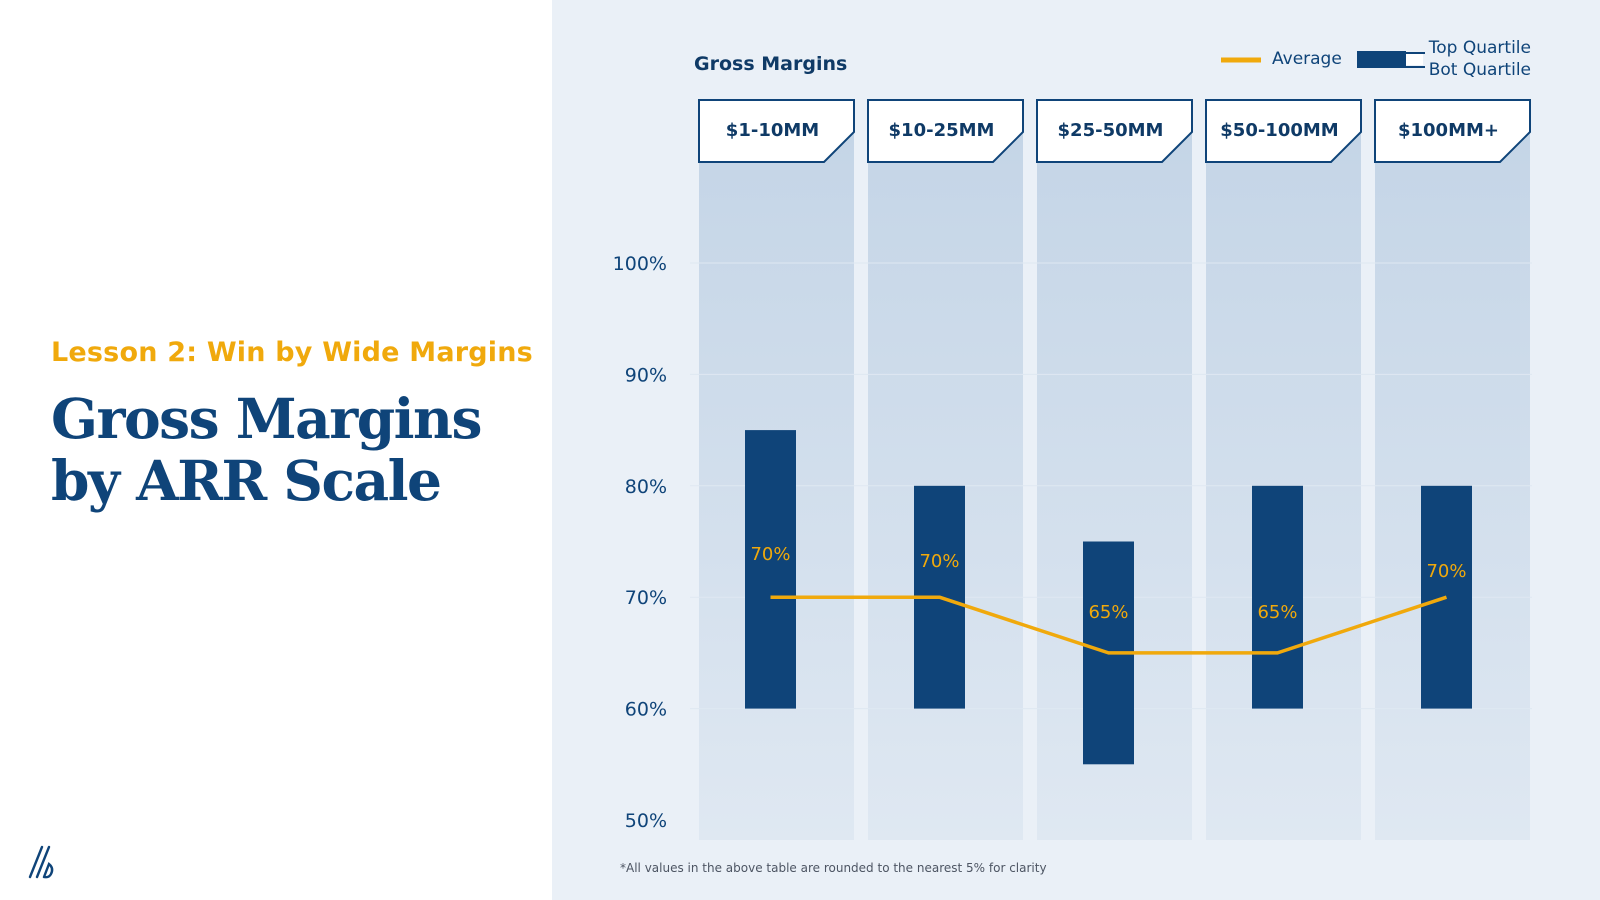 The width and height of the screenshot is (1600, 900). What do you see at coordinates (246, 480) in the screenshot?
I see `page-title-line-2: by ARR Scale` at bounding box center [246, 480].